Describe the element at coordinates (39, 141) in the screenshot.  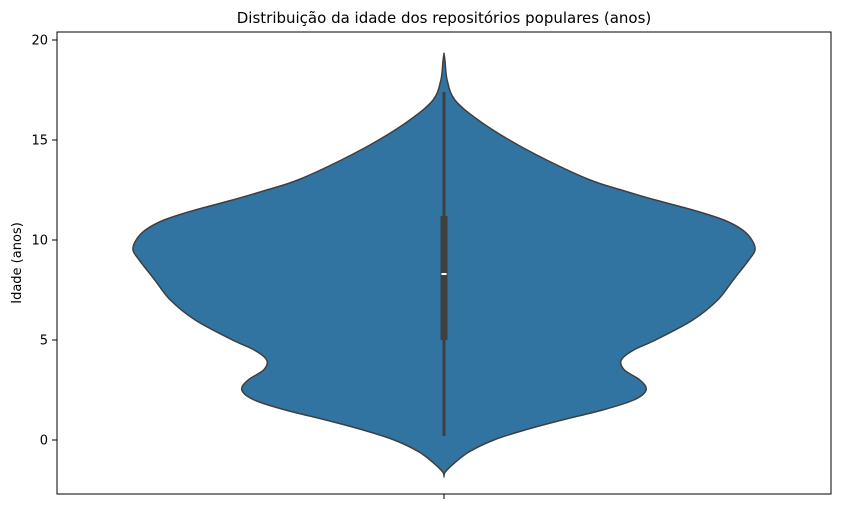
I see `y-tick-label: 15` at that location.